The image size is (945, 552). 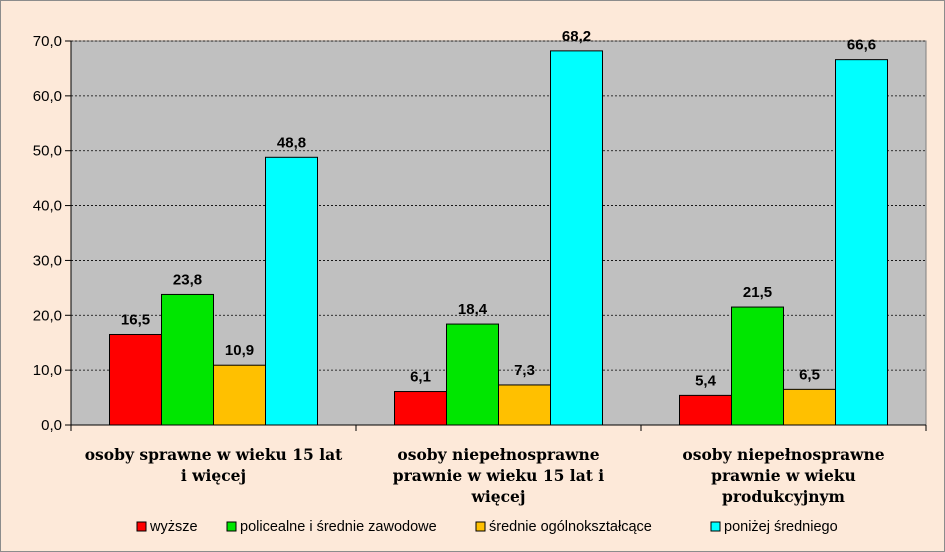 What do you see at coordinates (784, 496) in the screenshot?
I see `category-label: produkcyjnym` at bounding box center [784, 496].